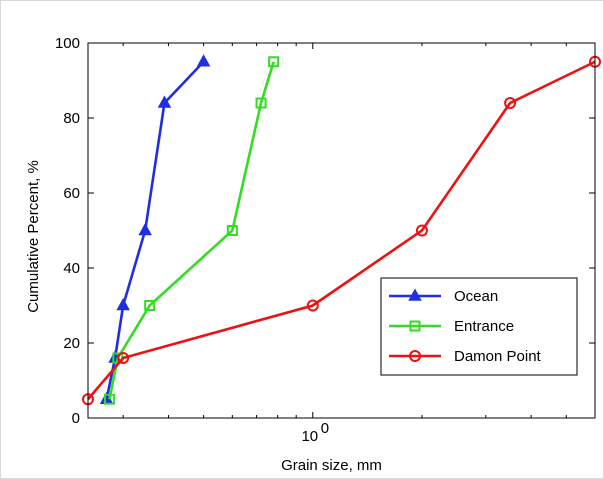  Describe the element at coordinates (76, 418) in the screenshot. I see `y-tick-label: 0` at that location.